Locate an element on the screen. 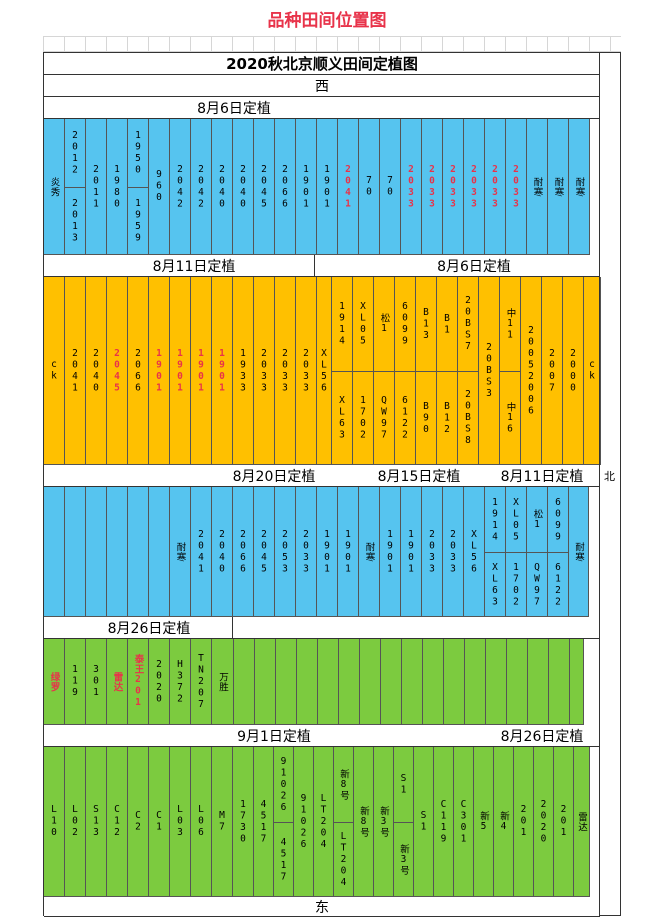 The height and width of the screenshot is (923, 654). variety-cell: 2042 is located at coordinates (180, 187).